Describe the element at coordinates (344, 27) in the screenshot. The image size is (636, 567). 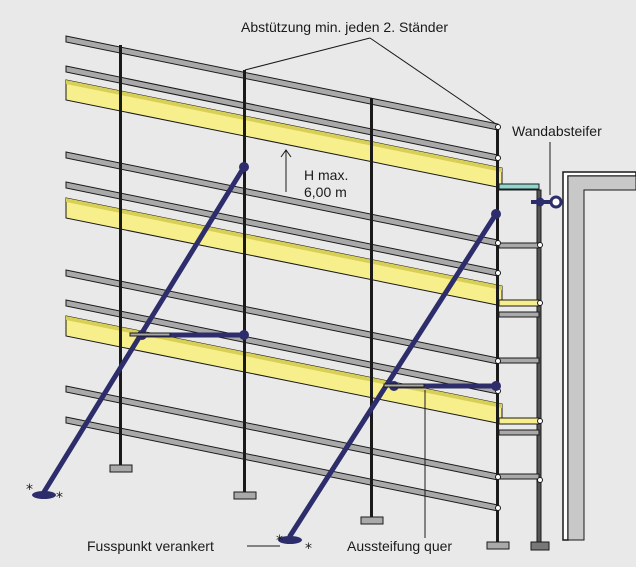
I see `label-support: Abstützung min. jeden 2. Ständer` at that location.